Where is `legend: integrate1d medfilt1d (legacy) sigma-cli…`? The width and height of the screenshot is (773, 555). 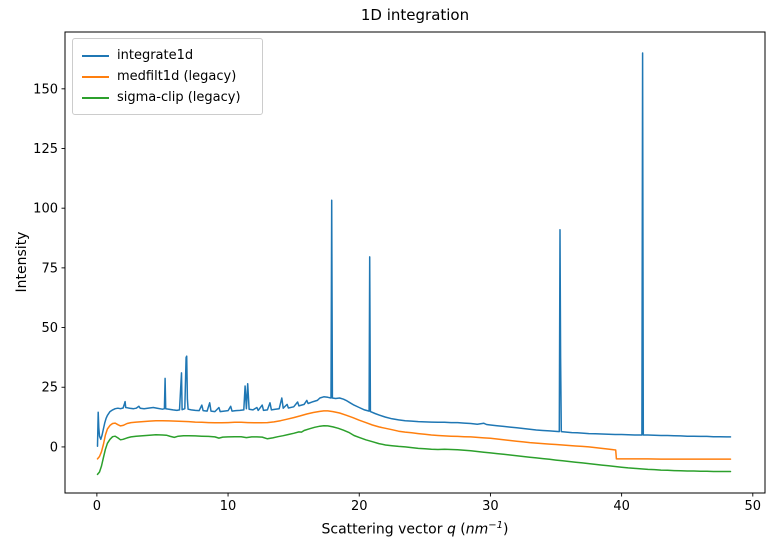
legend: integrate1d medfilt1d (legacy) sigma-cli… is located at coordinates (167, 76).